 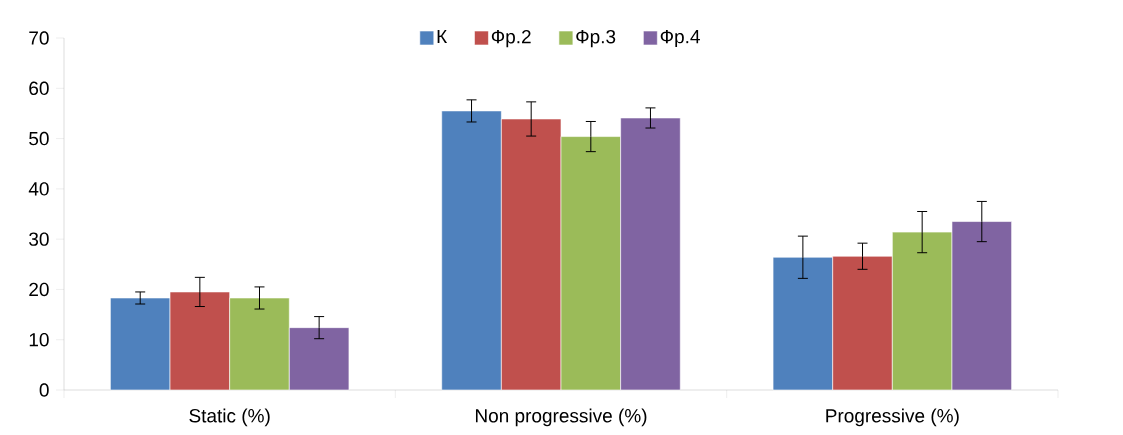 I want to click on y-tick-label: 0, so click(x=44, y=390).